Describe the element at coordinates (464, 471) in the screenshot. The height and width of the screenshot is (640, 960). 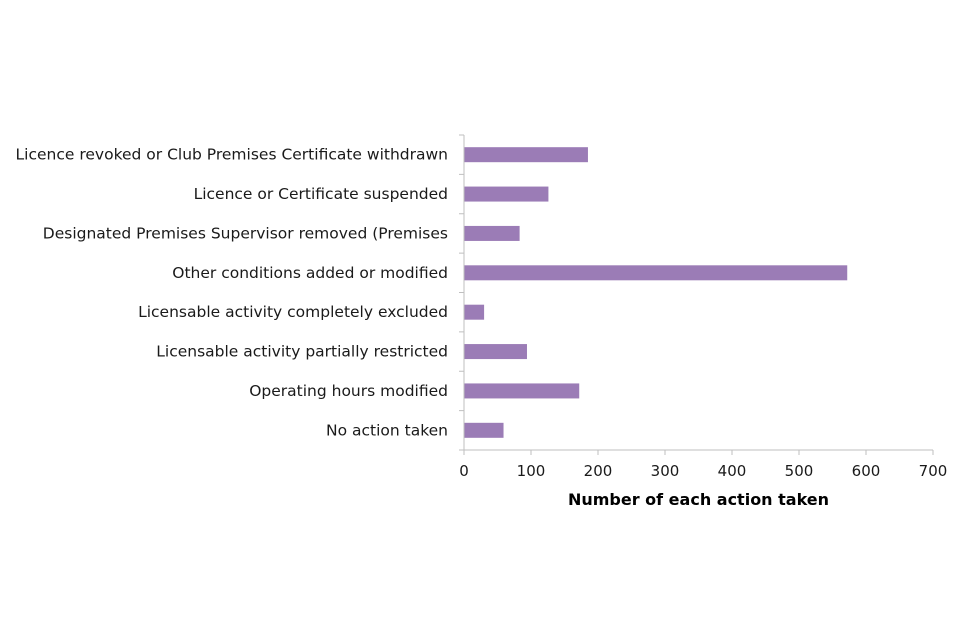
I see `x-tick-label: 0` at that location.